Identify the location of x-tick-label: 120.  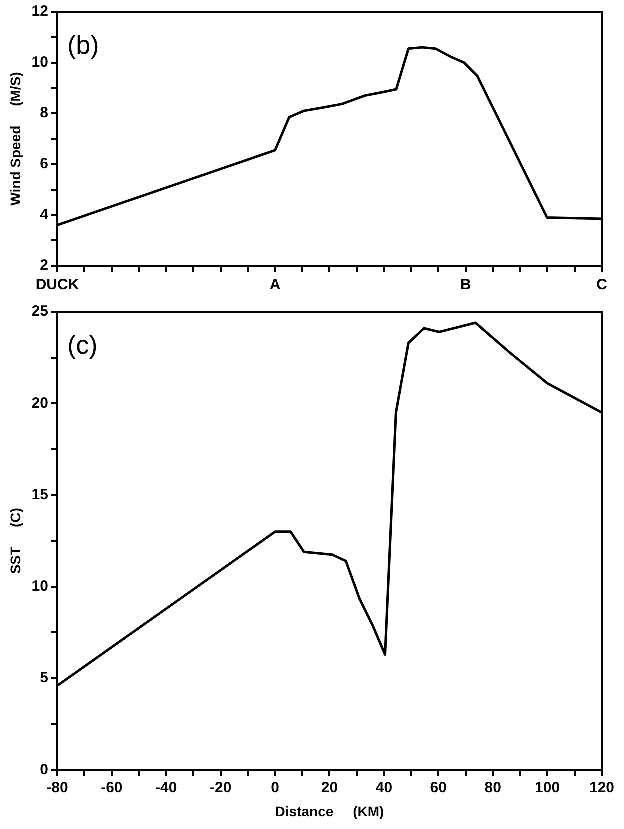
(602, 787).